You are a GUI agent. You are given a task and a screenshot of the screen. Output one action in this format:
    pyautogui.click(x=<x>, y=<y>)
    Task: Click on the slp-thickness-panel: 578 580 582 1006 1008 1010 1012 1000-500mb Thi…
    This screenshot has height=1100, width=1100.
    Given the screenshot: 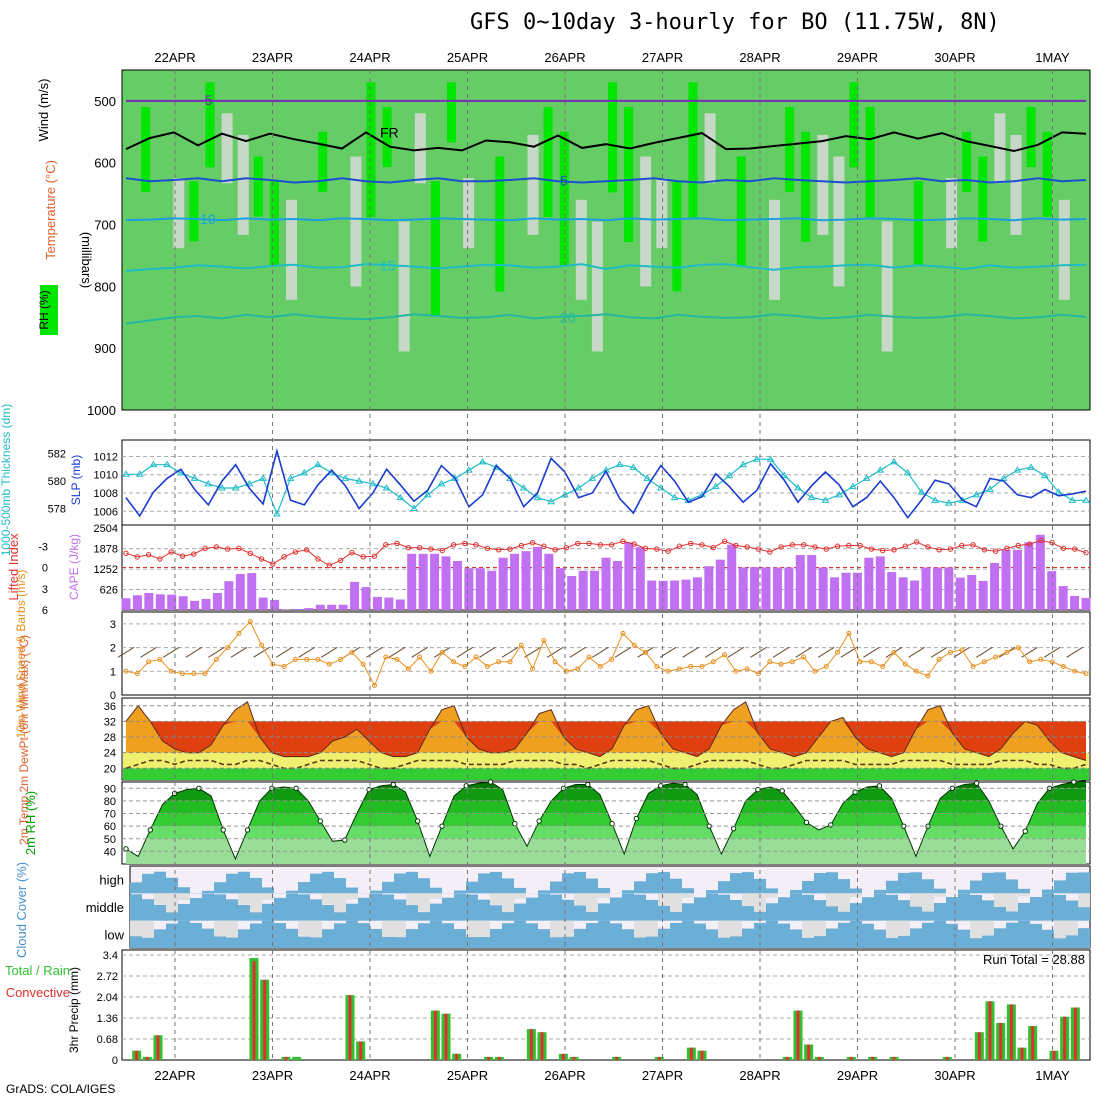 What is the action you would take?
    pyautogui.click(x=545, y=480)
    